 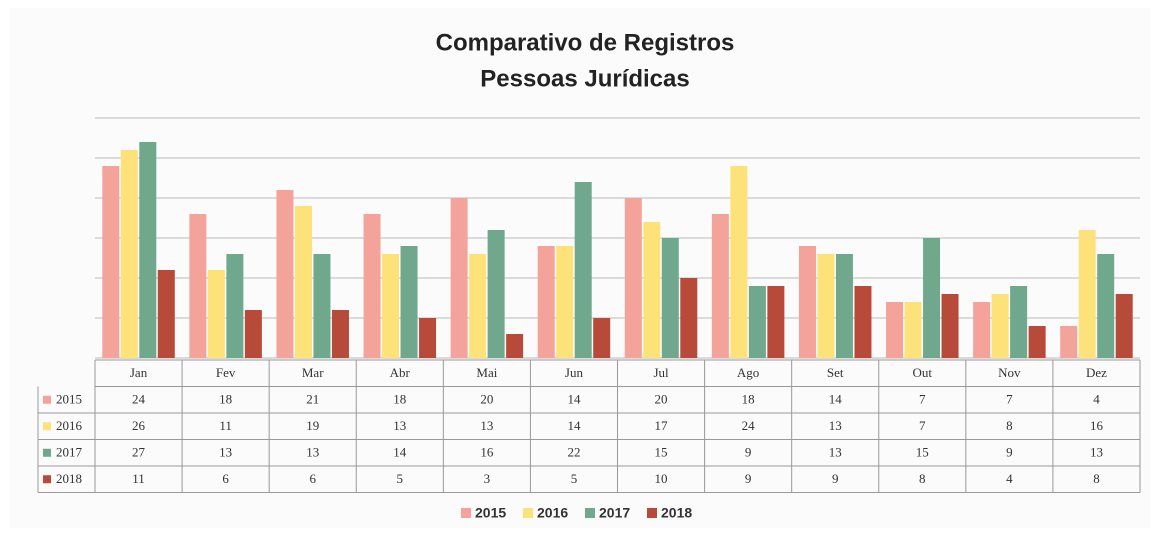 What do you see at coordinates (748, 372) in the screenshot?
I see `x-tick-label: Ago` at bounding box center [748, 372].